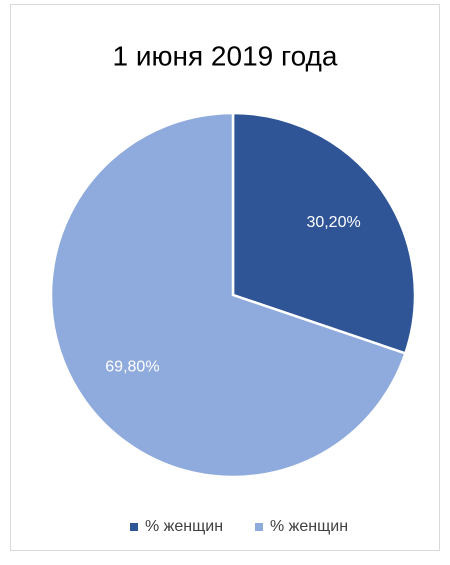 The width and height of the screenshot is (450, 565). What do you see at coordinates (225, 55) in the screenshot?
I see `chart-title: 1 июня 2019 года` at bounding box center [225, 55].